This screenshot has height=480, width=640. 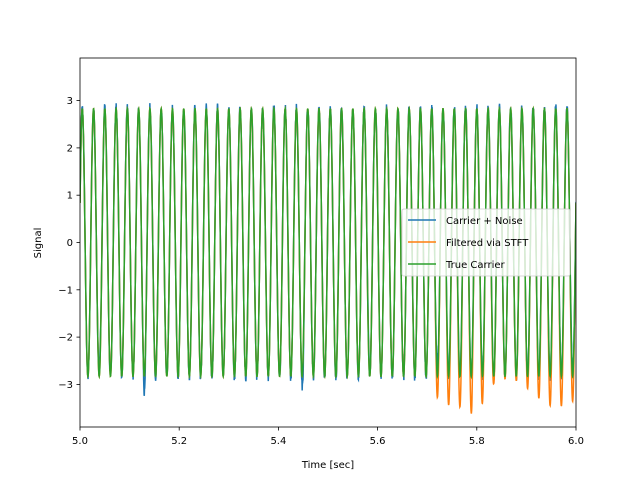 What do you see at coordinates (80, 441) in the screenshot?
I see `x-tick-label: 5.0` at bounding box center [80, 441].